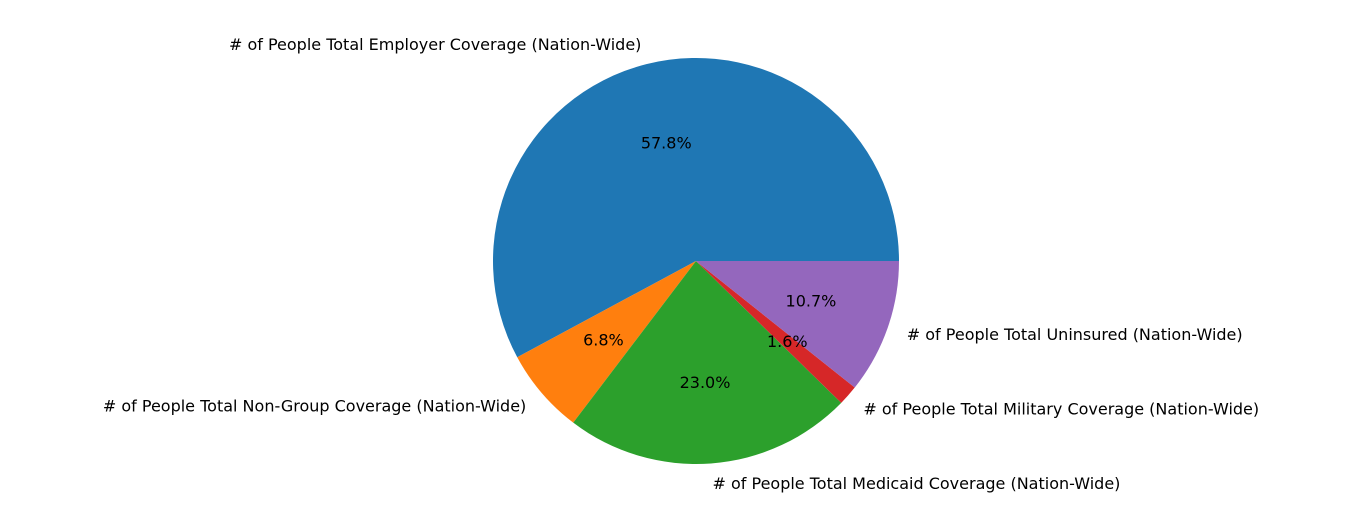 The image size is (1369, 532). Describe the element at coordinates (787, 341) in the screenshot. I see `pie-percent-label: 1.6%` at that location.